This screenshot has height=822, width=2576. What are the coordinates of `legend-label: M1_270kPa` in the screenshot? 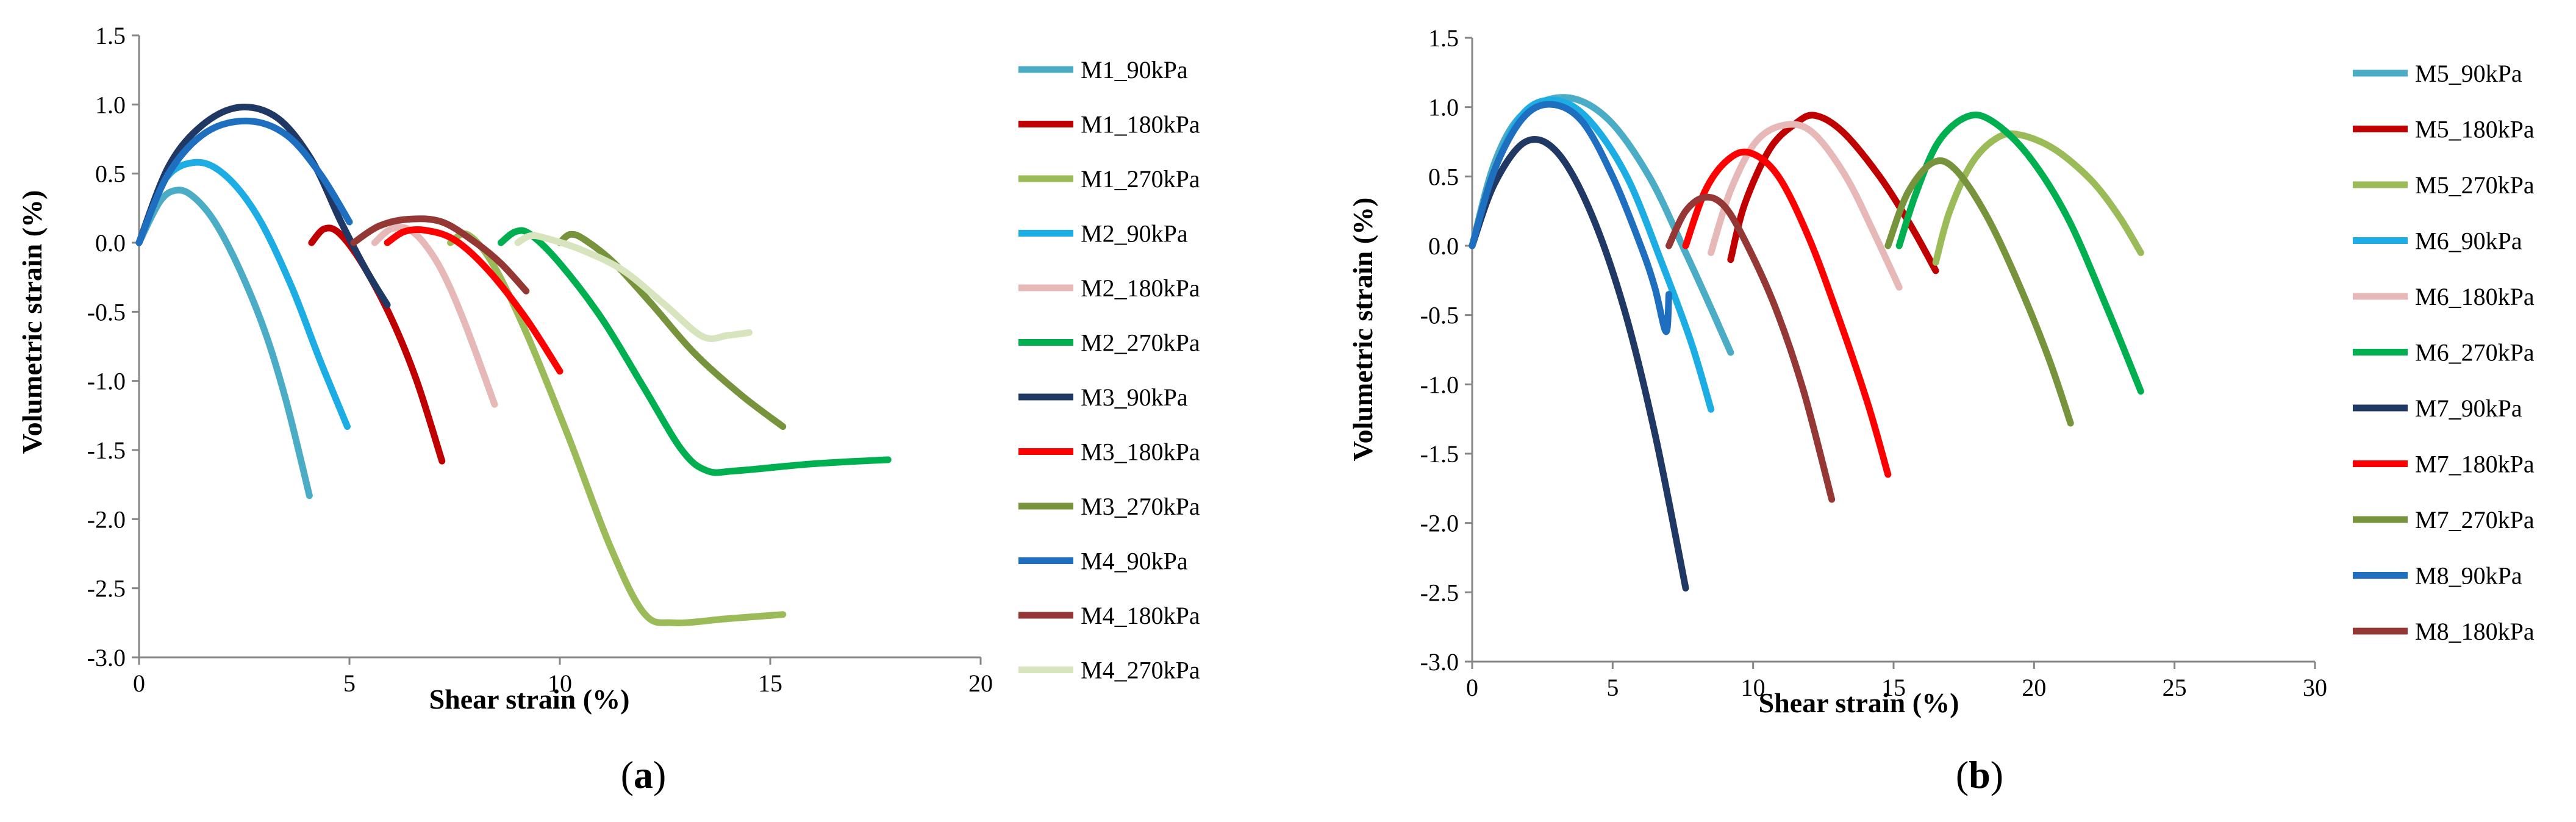 It's located at (1140, 179).